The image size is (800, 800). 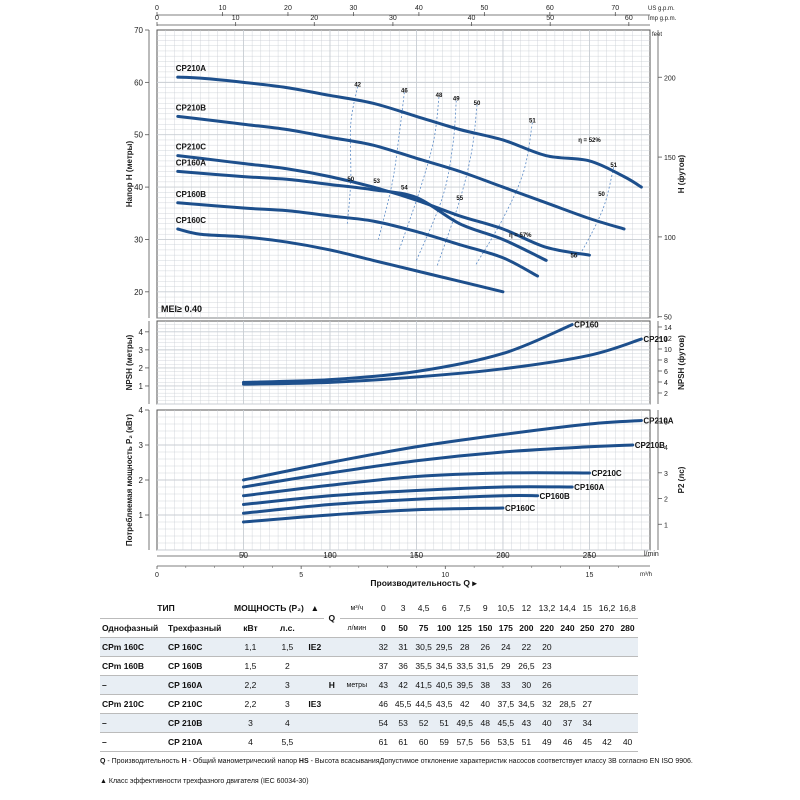 I want to click on head-value: 39,5, so click(x=464, y=685).